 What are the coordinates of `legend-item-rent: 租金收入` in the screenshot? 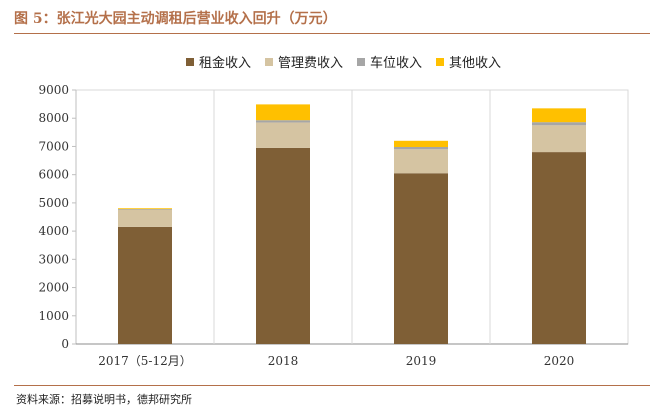 It's located at (218, 61).